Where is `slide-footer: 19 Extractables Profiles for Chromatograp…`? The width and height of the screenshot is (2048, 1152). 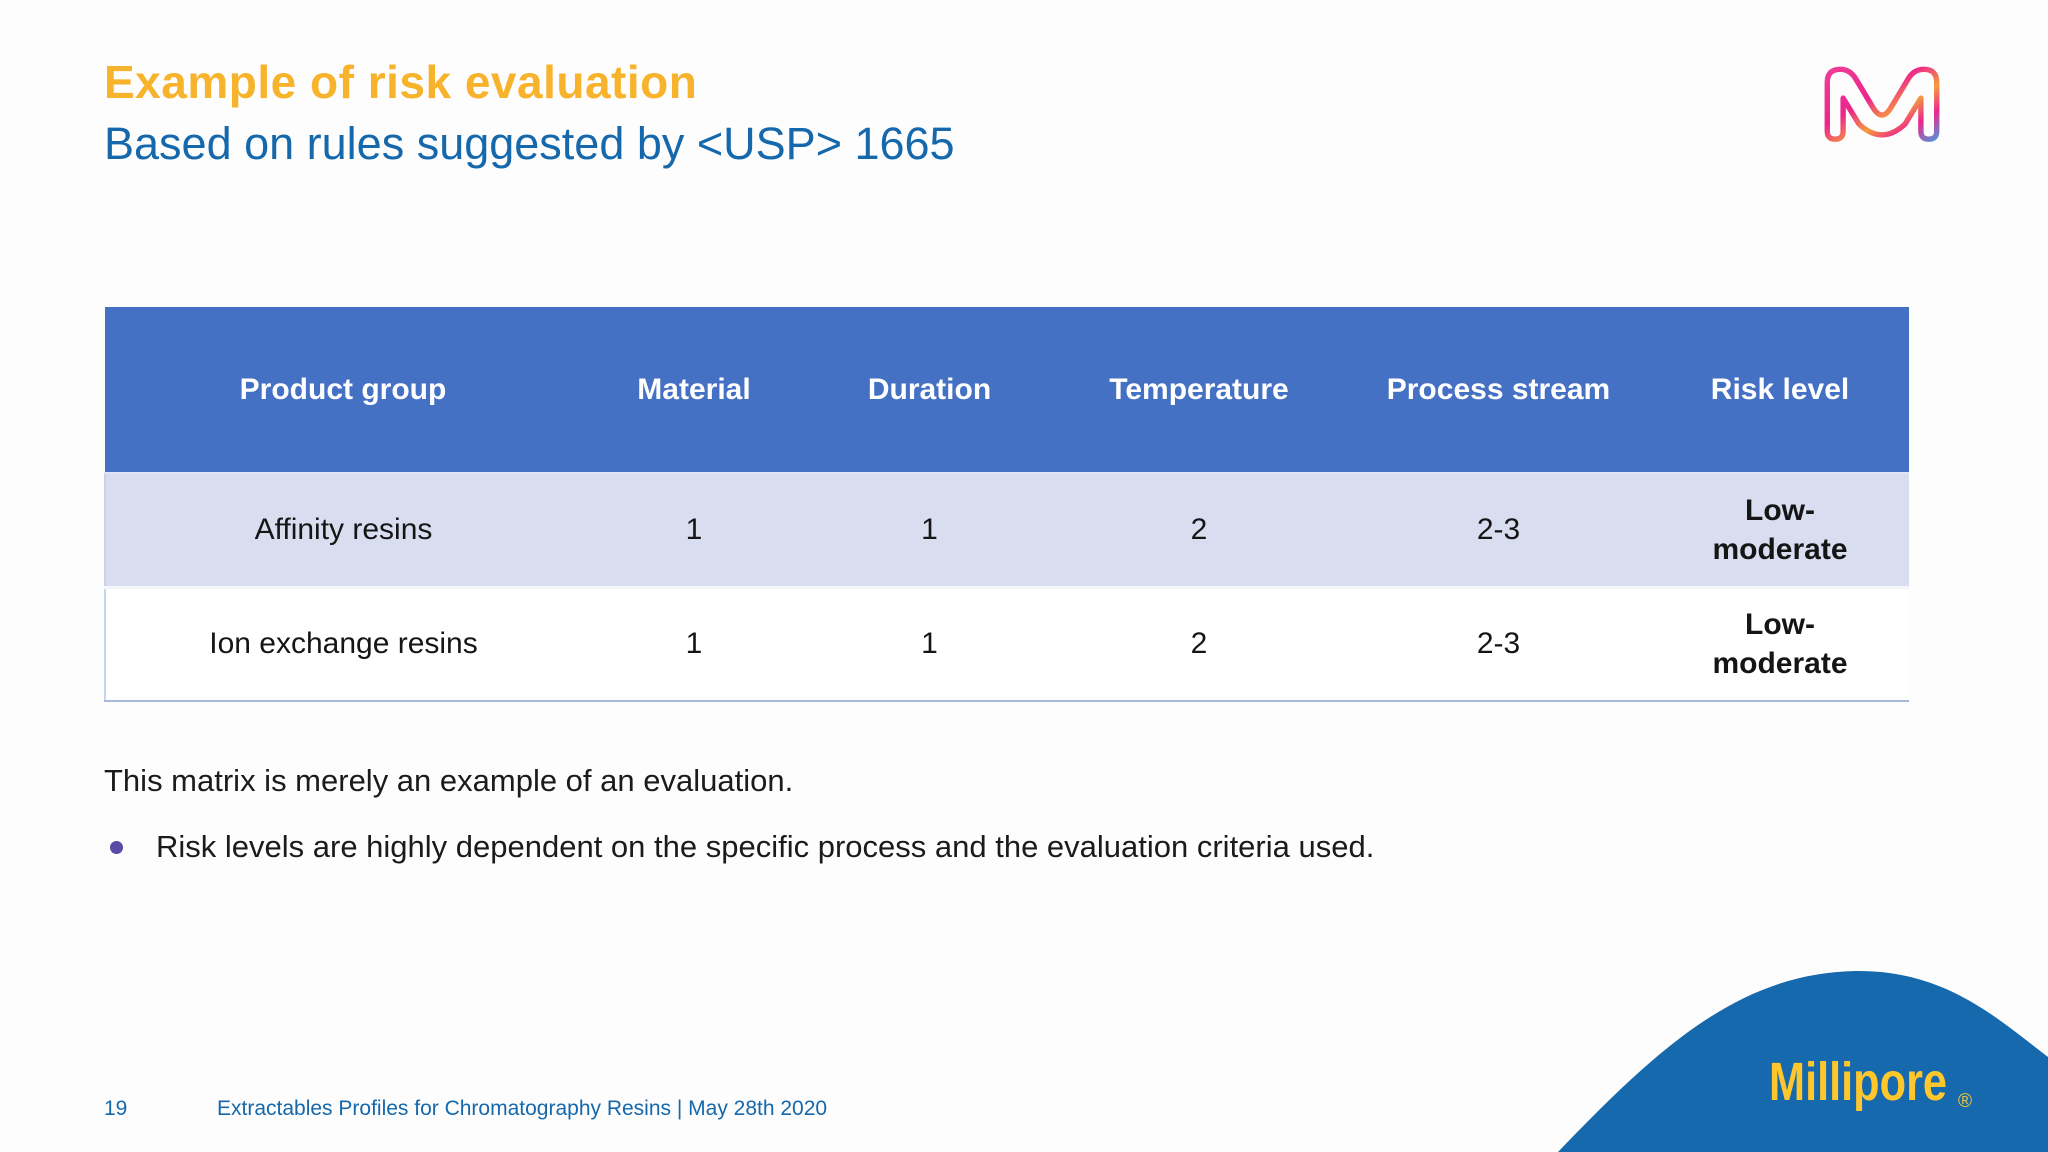
slide-footer: 19 Extractables Profiles for Chromatograp… is located at coordinates (465, 1109).